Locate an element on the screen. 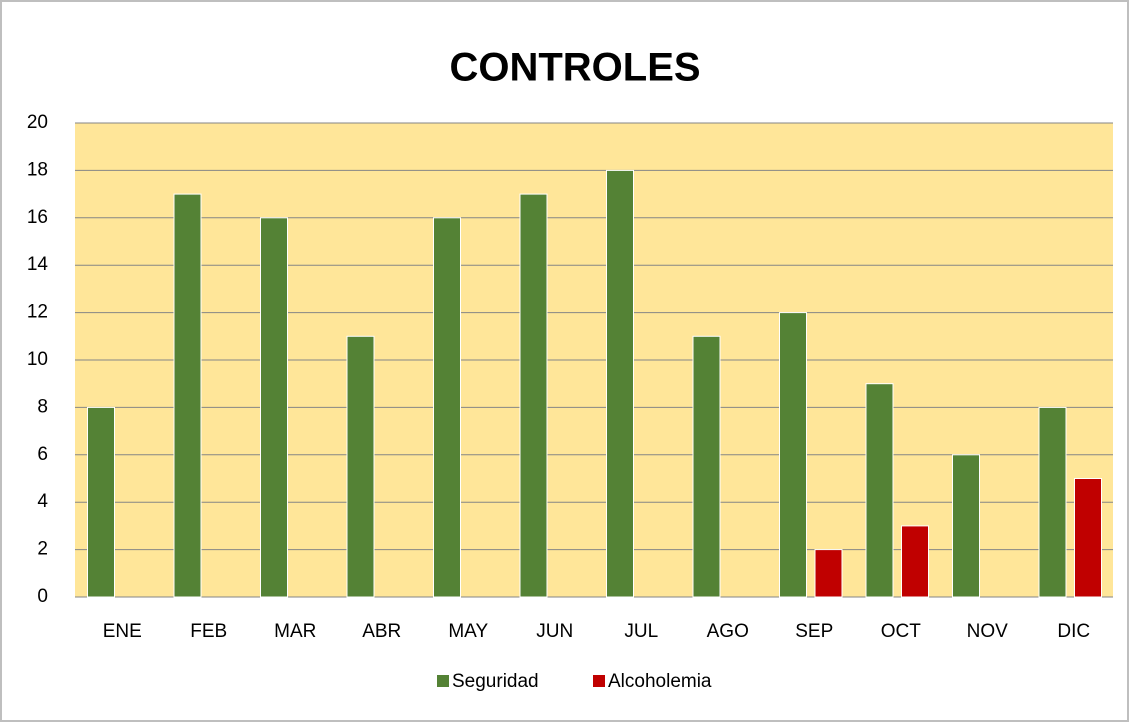 This screenshot has height=727, width=1129. y-tick-label: 18 is located at coordinates (37, 169).